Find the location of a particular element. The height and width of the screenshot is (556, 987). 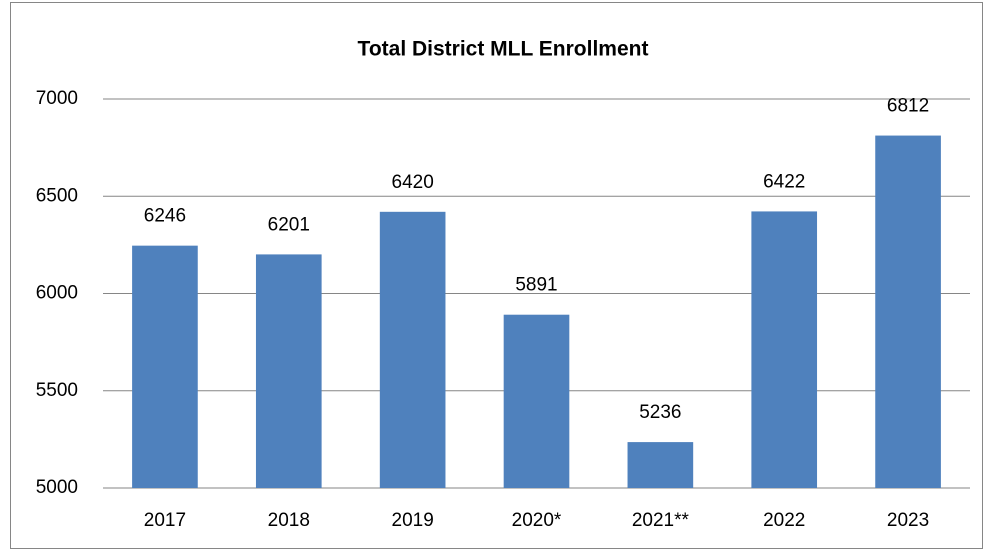

y-tick-label: 7000 is located at coordinates (57, 98).